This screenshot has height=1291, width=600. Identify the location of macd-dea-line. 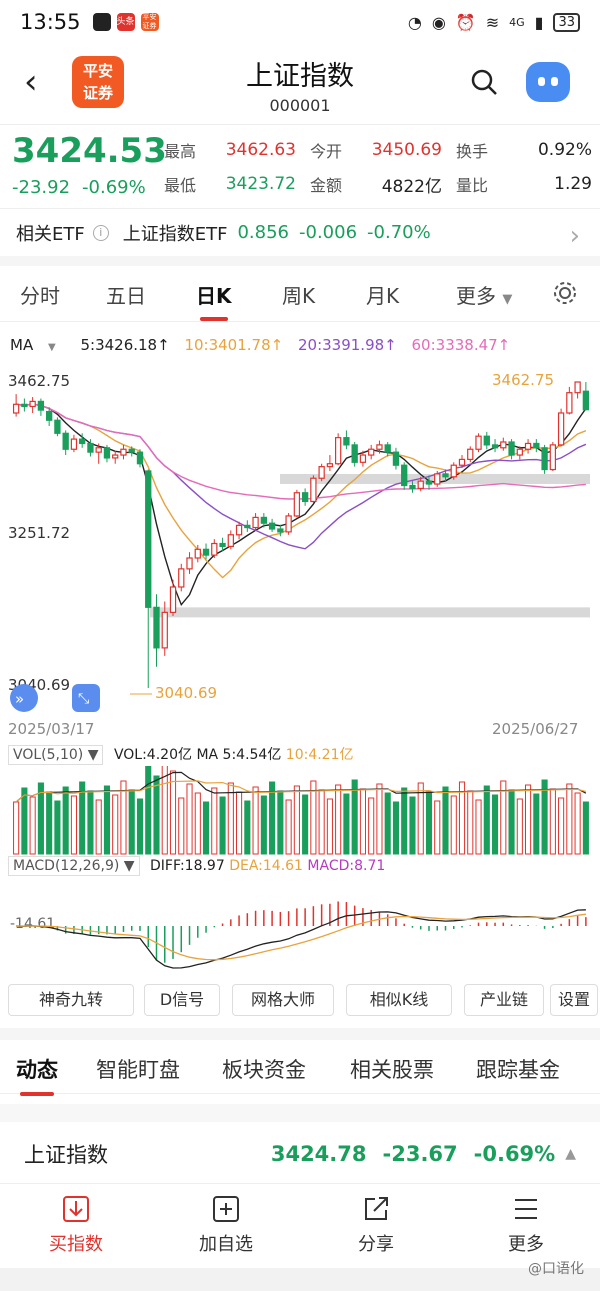
(301, 937).